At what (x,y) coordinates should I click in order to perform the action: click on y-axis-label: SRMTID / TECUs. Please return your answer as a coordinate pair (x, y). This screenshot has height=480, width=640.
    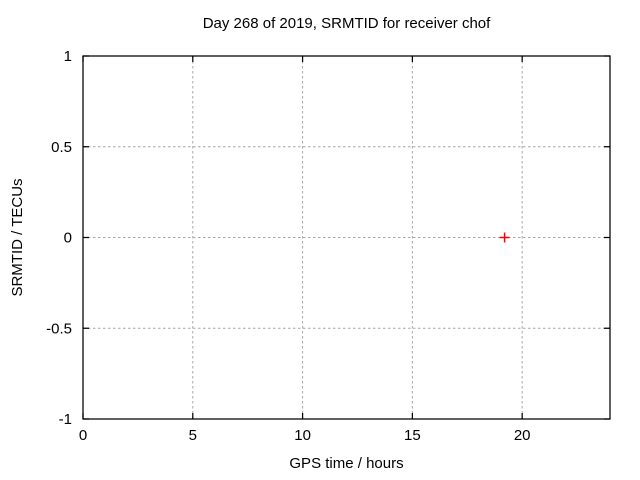
    Looking at the image, I should click on (17, 237).